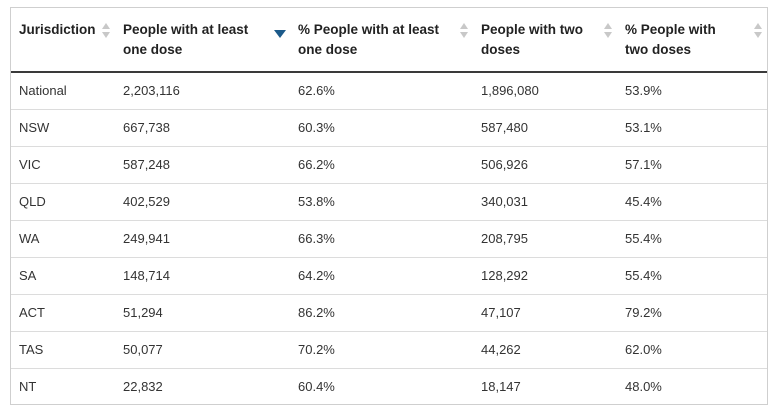  Describe the element at coordinates (692, 313) in the screenshot. I see `cell-pct-two-doses: 79.2%` at that location.